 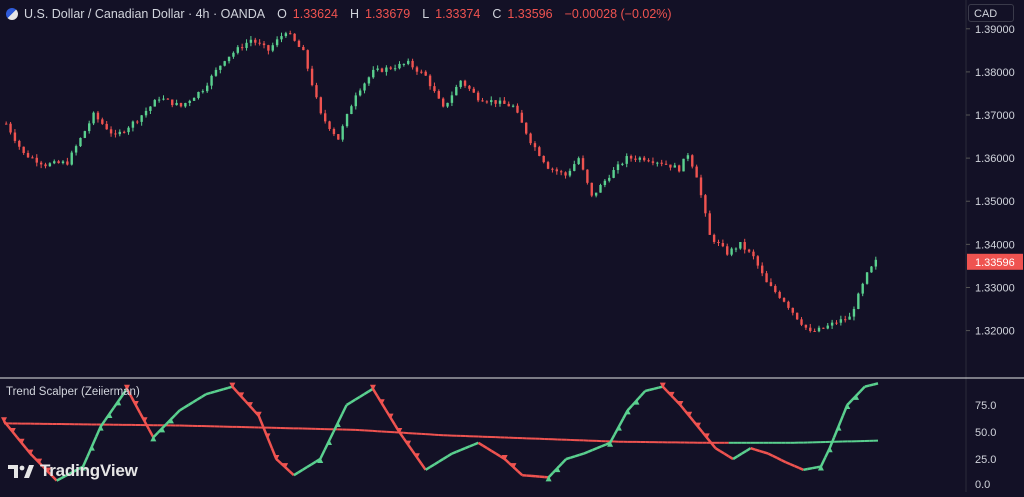 I want to click on indicator-tick-label: 75.0, so click(x=985, y=406).